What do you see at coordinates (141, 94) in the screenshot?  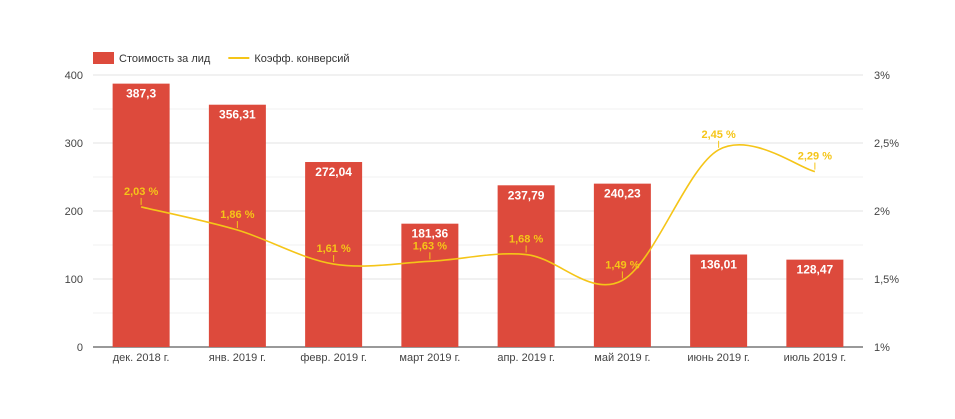 I see `bar-value-label: 387,3` at bounding box center [141, 94].